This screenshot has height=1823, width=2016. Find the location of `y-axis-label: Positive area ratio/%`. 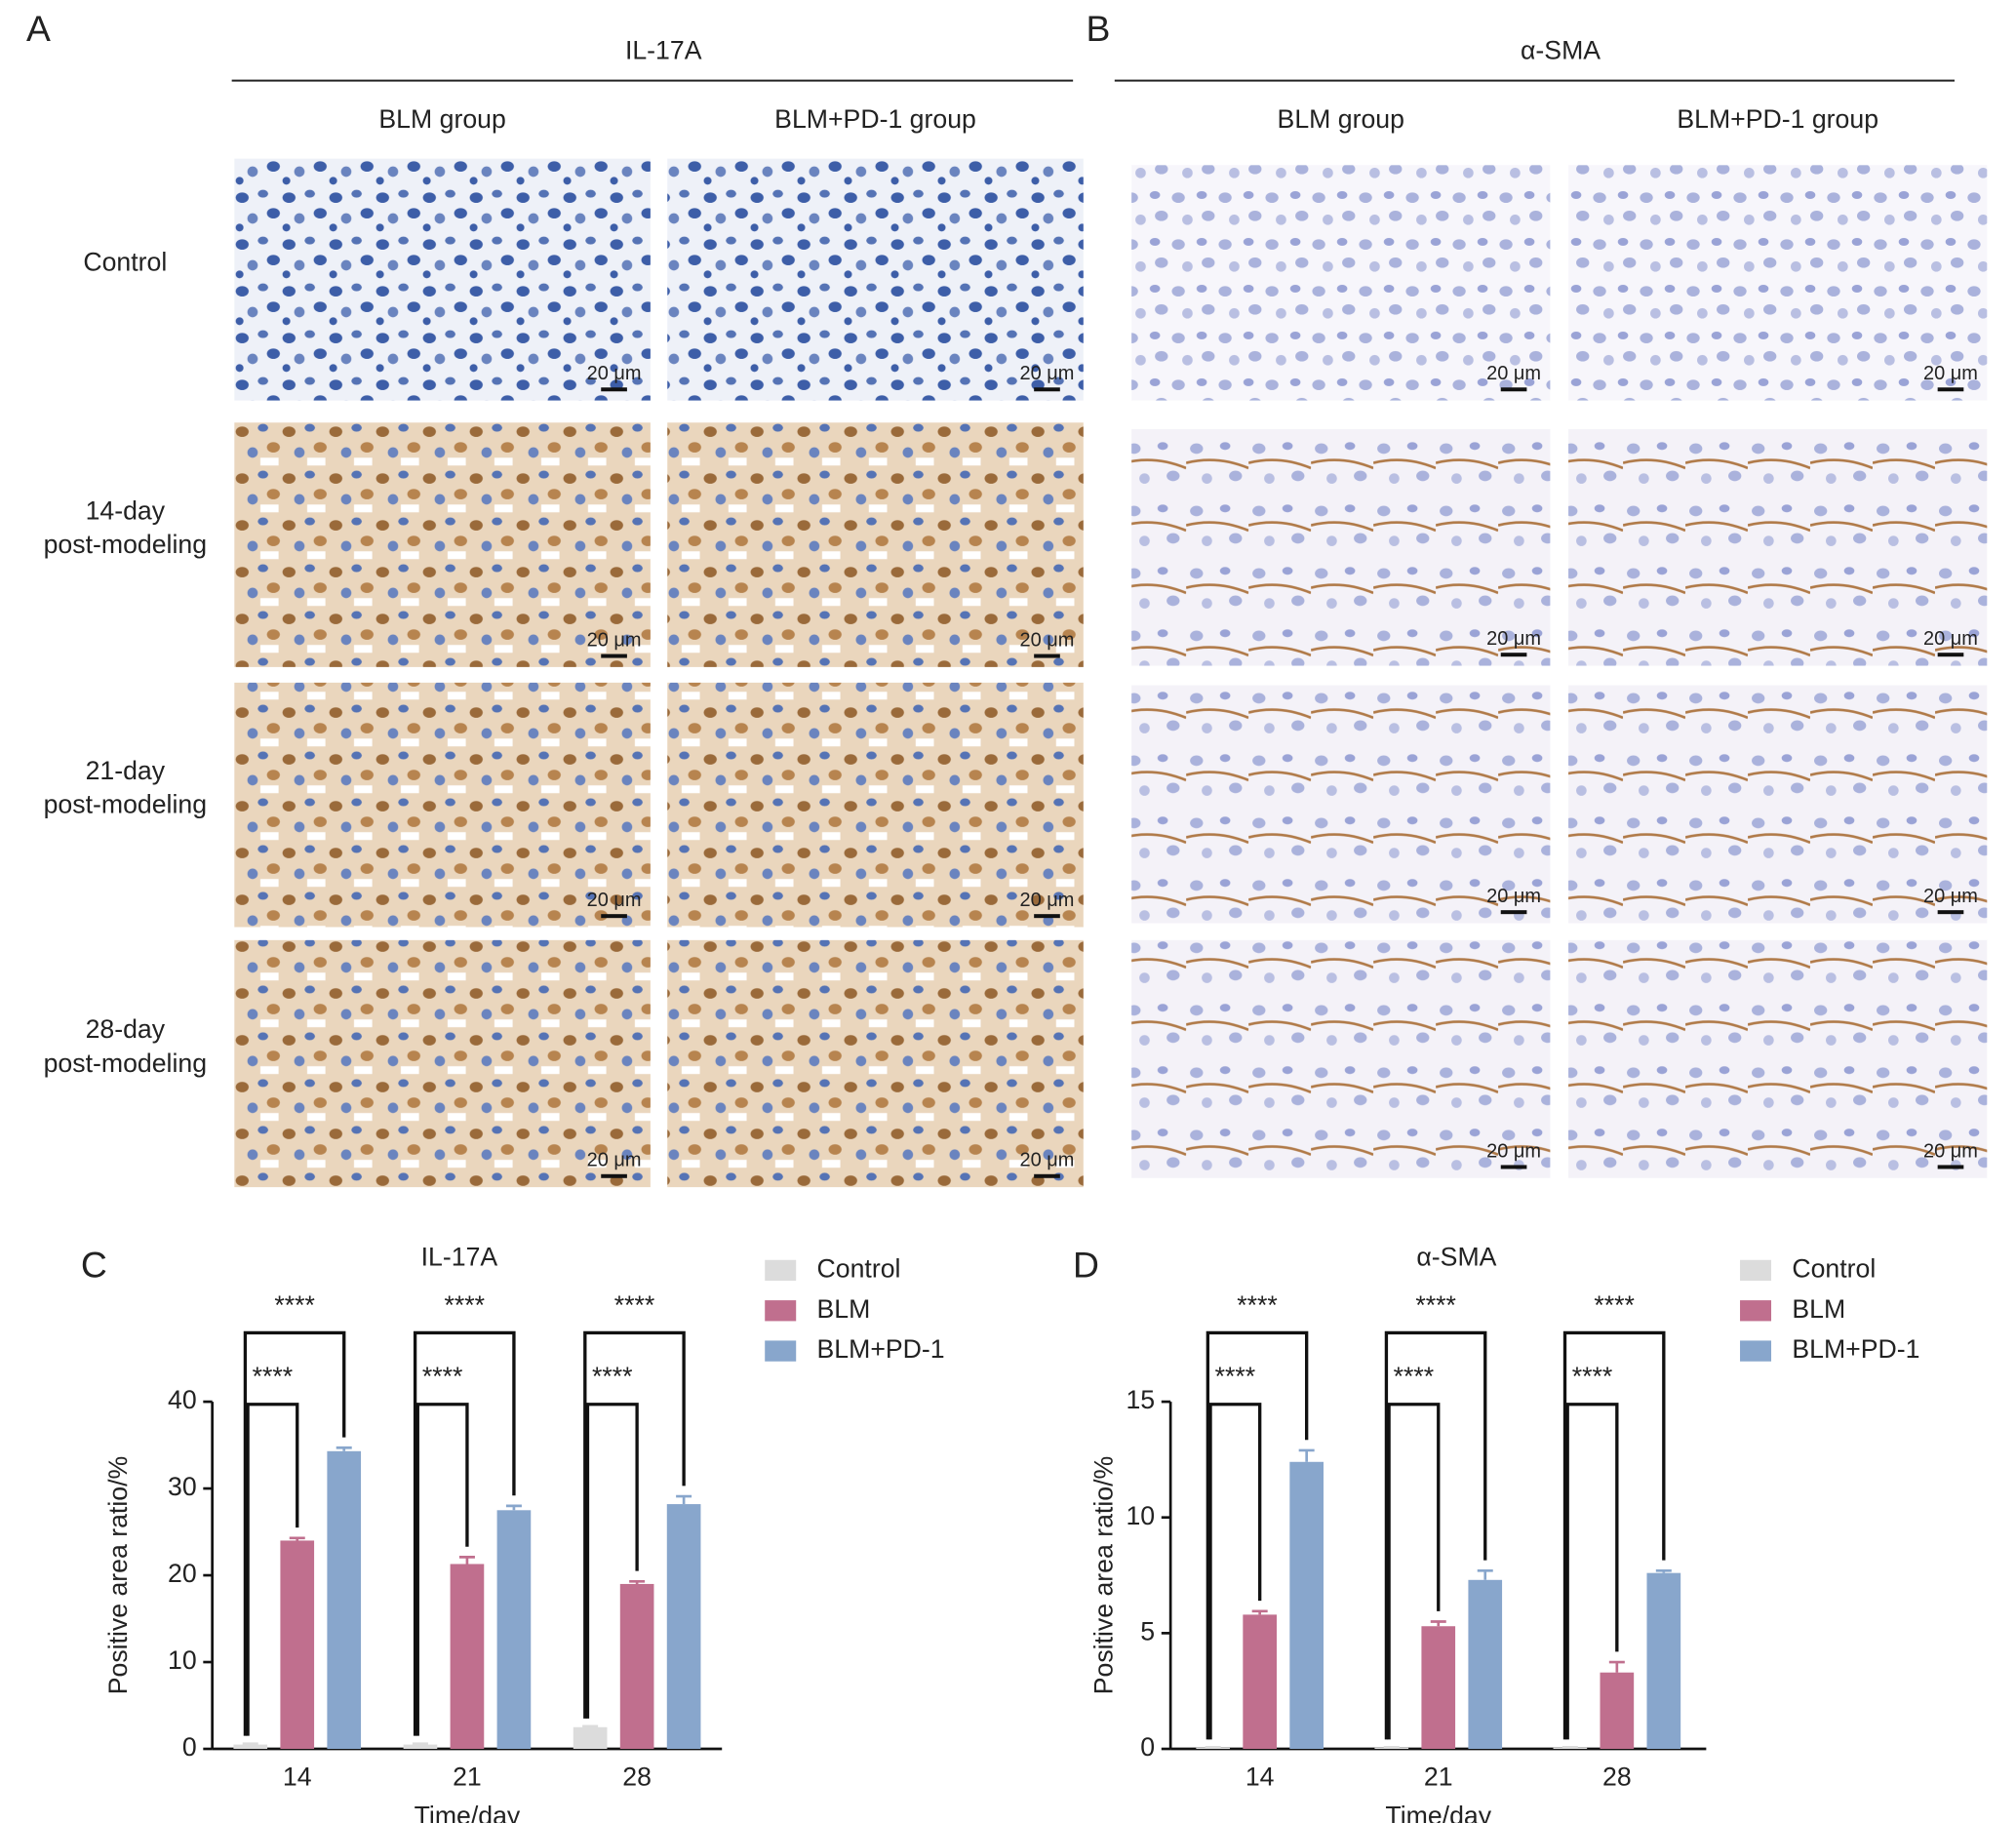

y-axis-label: Positive area ratio/% is located at coordinates (1104, 1575).